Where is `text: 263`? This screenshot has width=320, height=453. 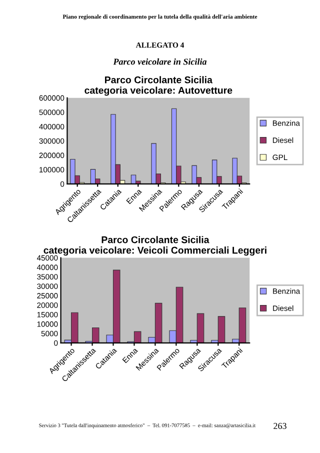 text: 263 is located at coordinates (280, 425).